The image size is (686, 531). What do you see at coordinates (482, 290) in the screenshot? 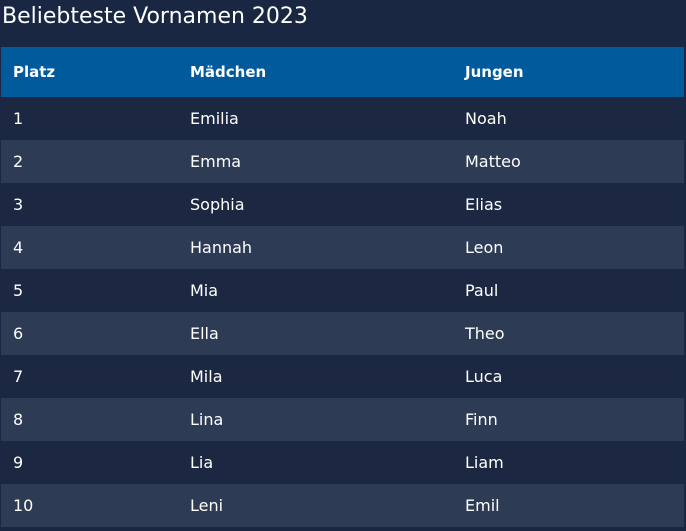
I see `boy-name-cell: Paul` at bounding box center [482, 290].